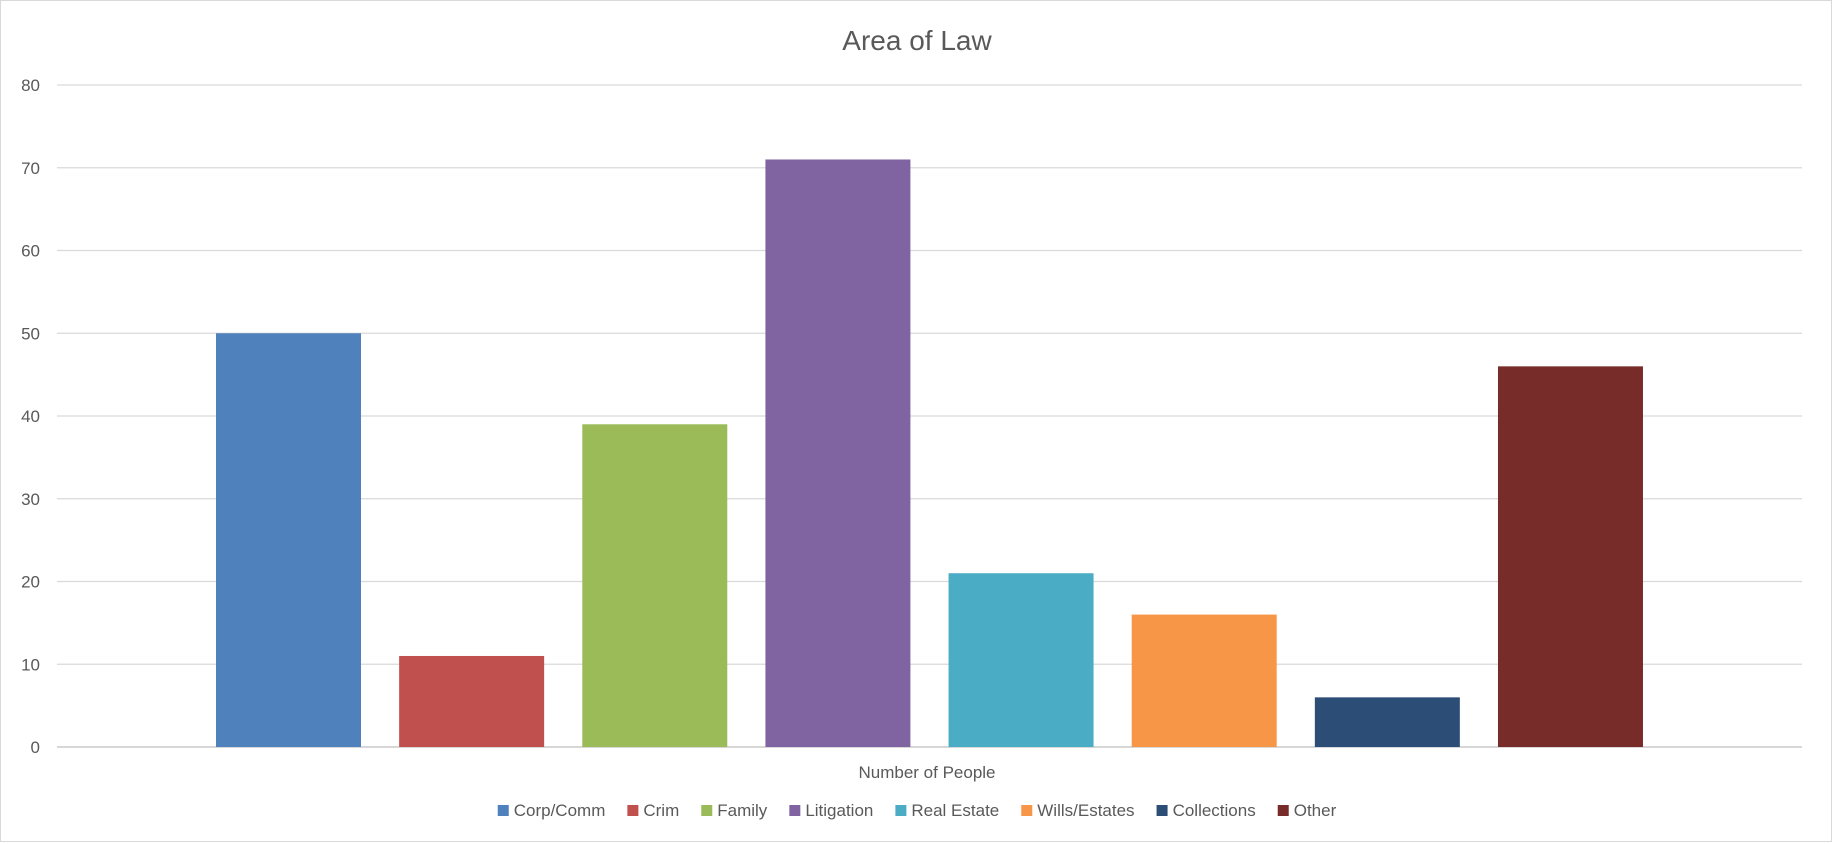 This screenshot has height=844, width=1834. What do you see at coordinates (1027, 810) in the screenshot?
I see `legend-swatch-wills-estates` at bounding box center [1027, 810].